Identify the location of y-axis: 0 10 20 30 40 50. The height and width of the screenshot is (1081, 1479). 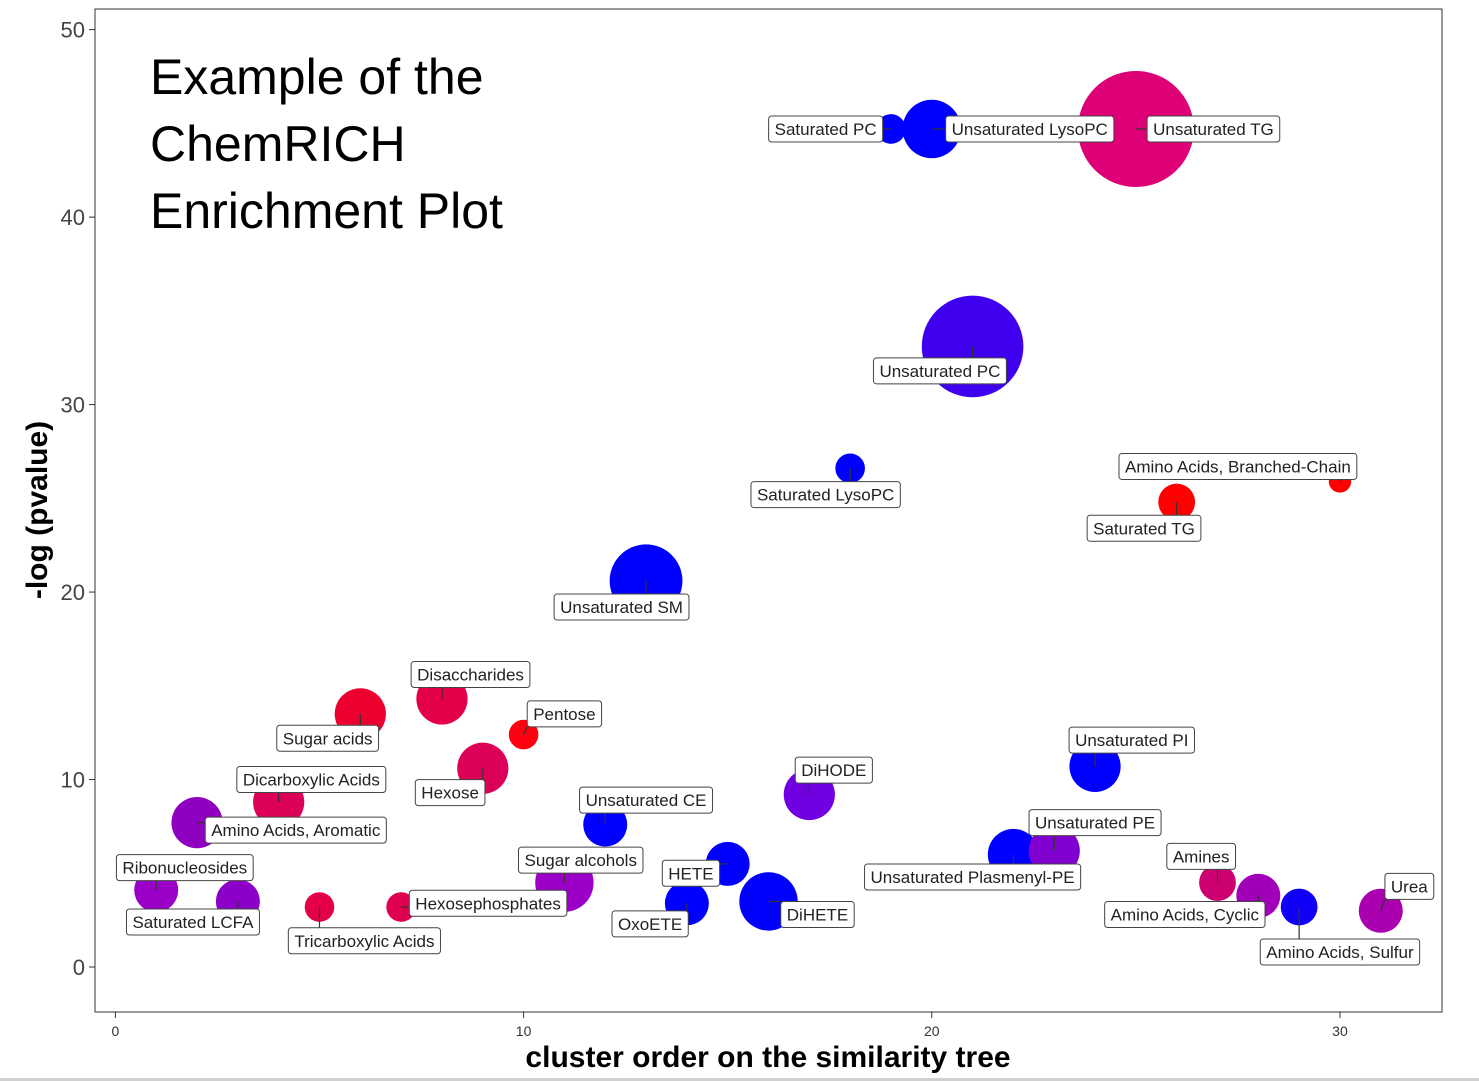
(78, 499).